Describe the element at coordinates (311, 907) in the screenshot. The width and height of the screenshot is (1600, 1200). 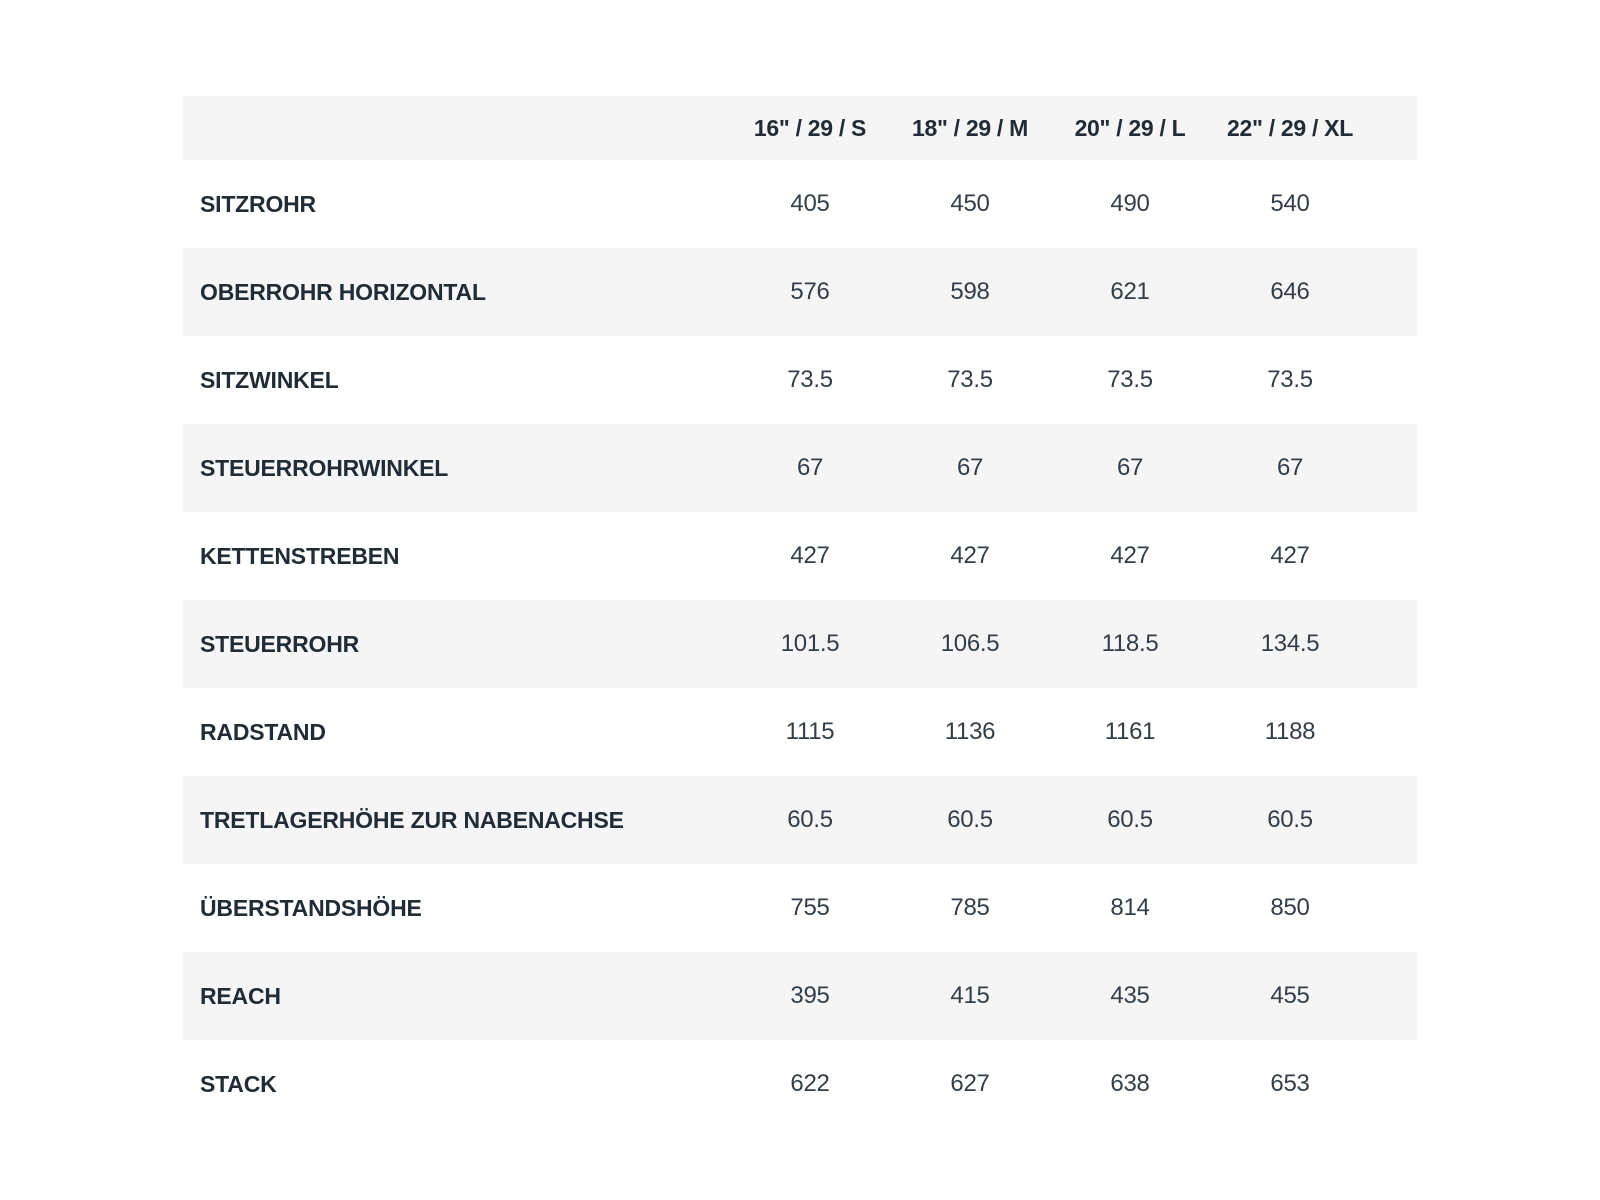
I see `row-label: ÜBERSTANDSHÖHE` at that location.